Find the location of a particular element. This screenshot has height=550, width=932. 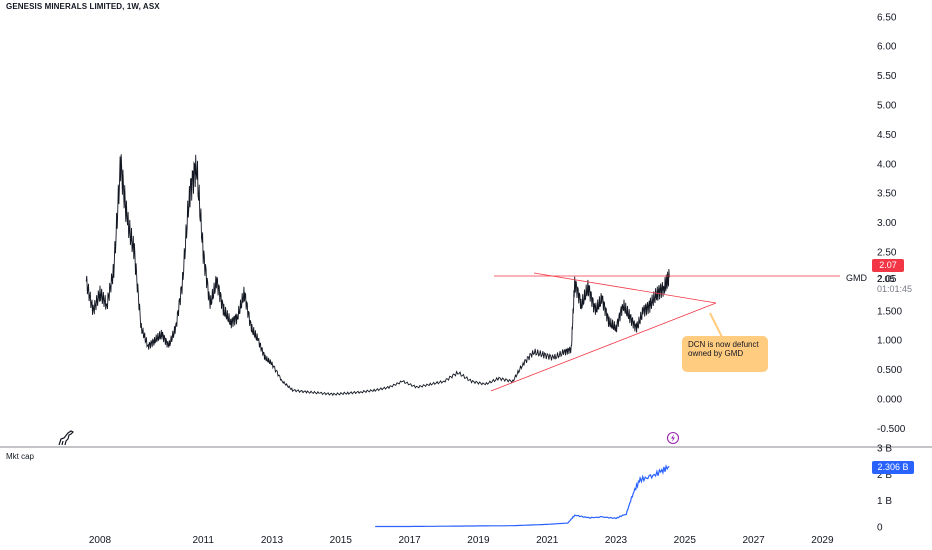

mktcap-tick: 1 B is located at coordinates (884, 501).